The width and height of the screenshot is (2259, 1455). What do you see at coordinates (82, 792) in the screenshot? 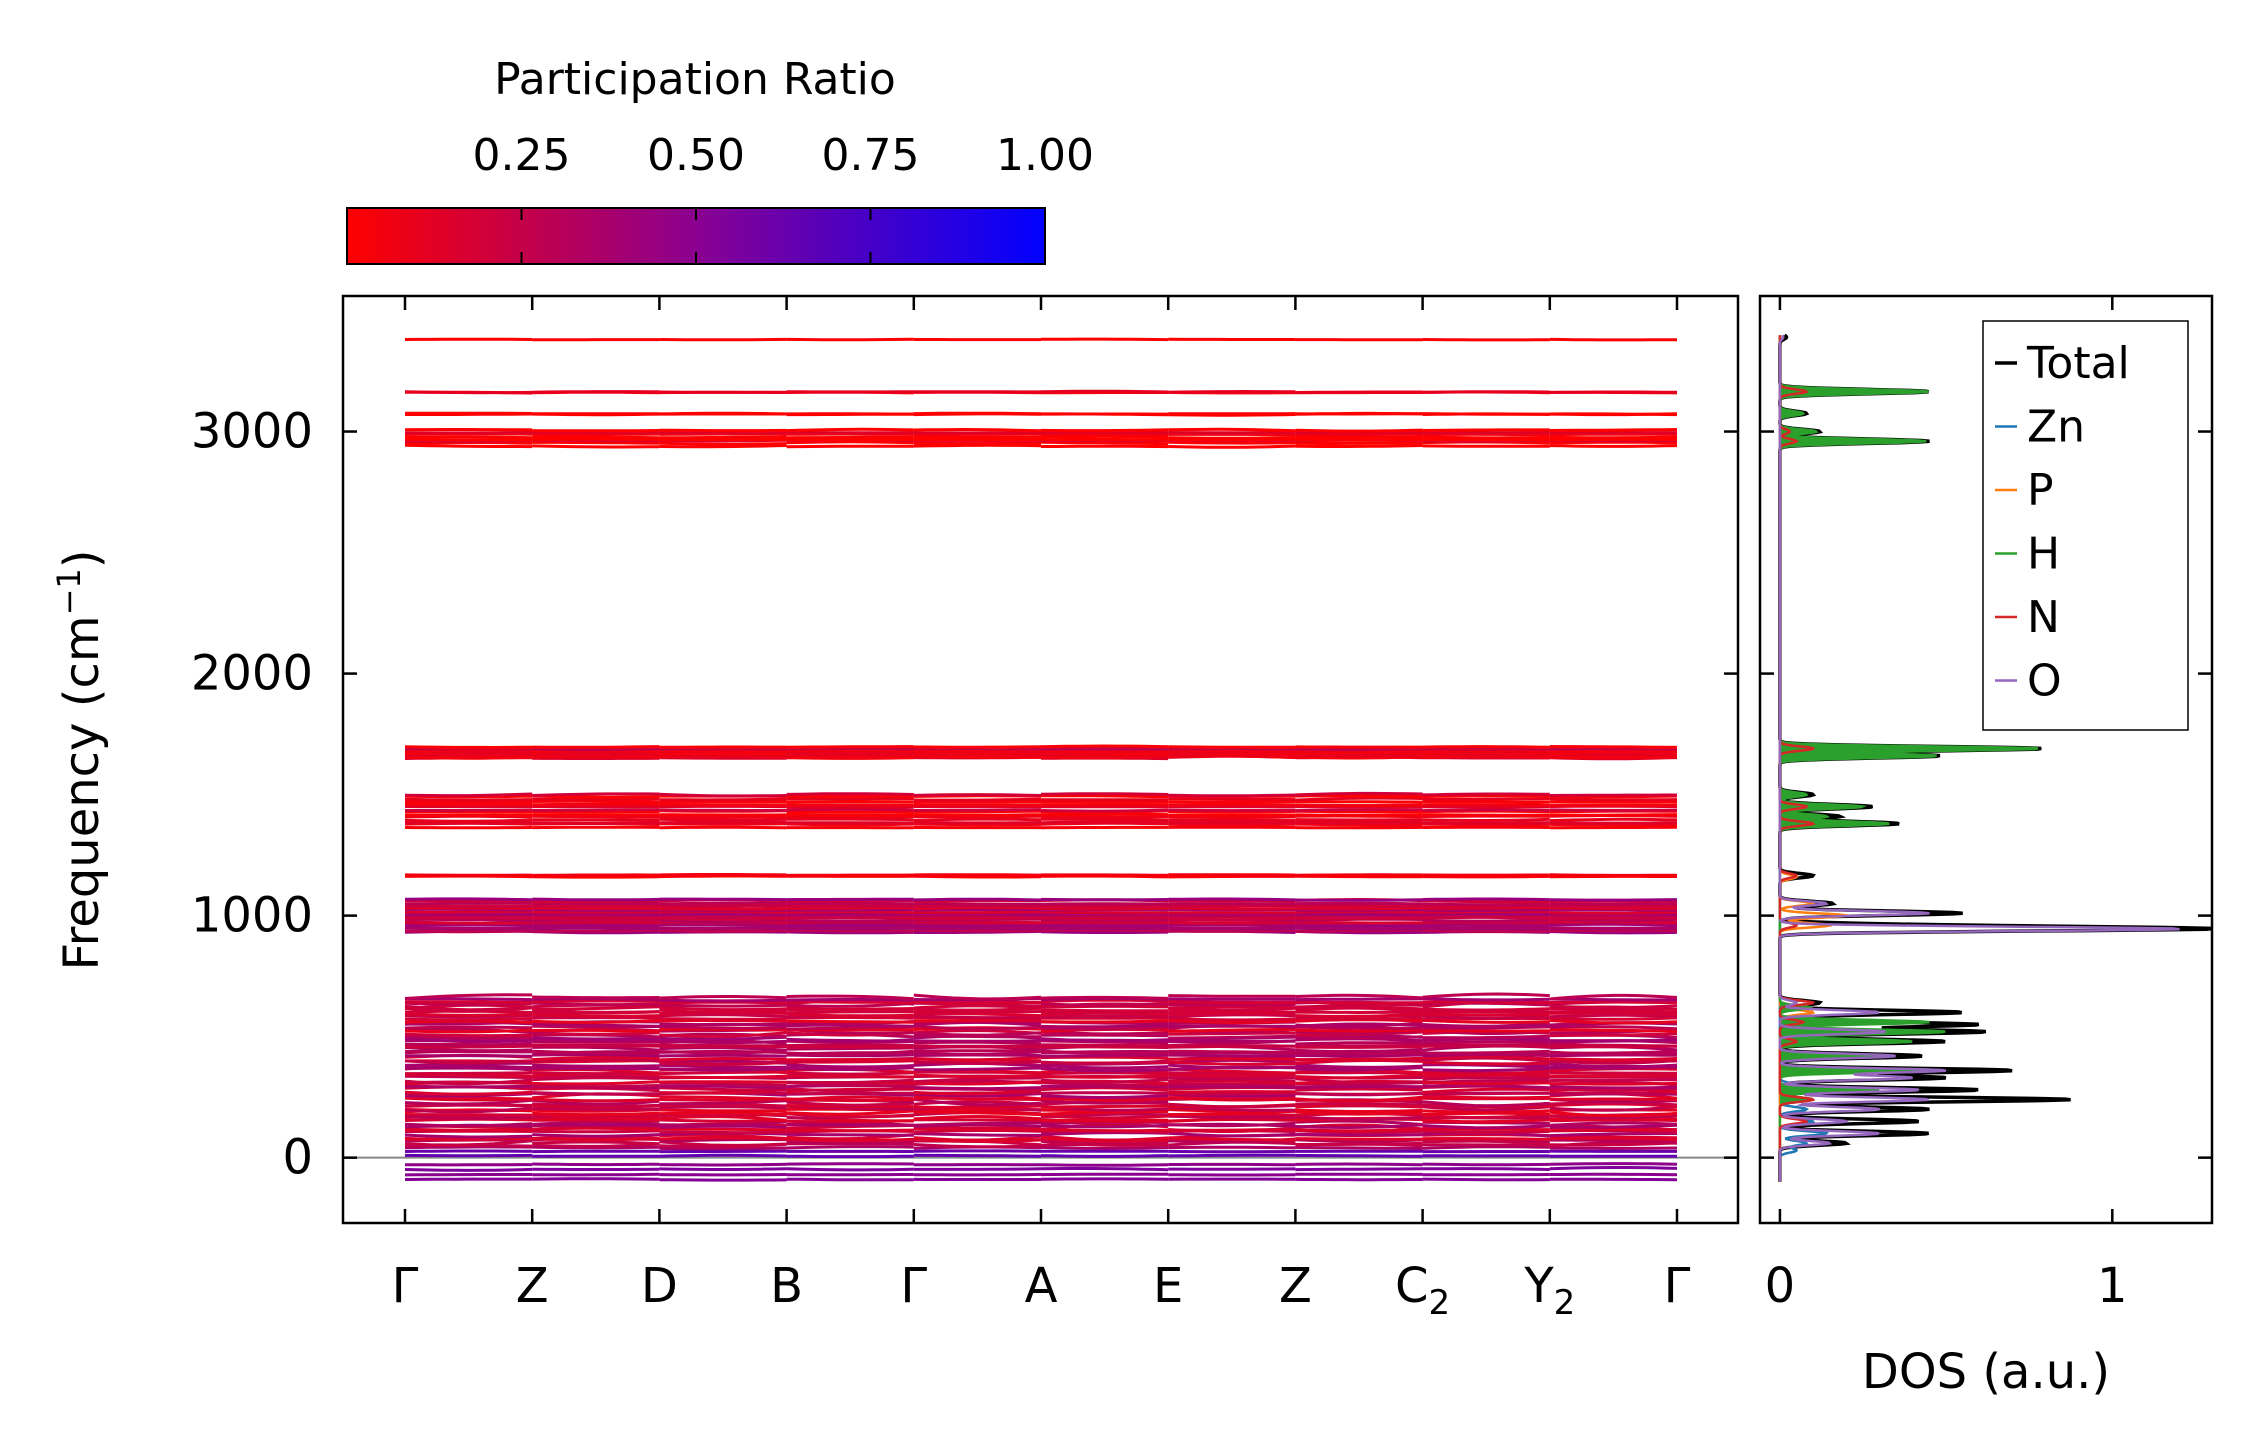
I see `y-axis-label-main: Frequency (cm` at bounding box center [82, 792].